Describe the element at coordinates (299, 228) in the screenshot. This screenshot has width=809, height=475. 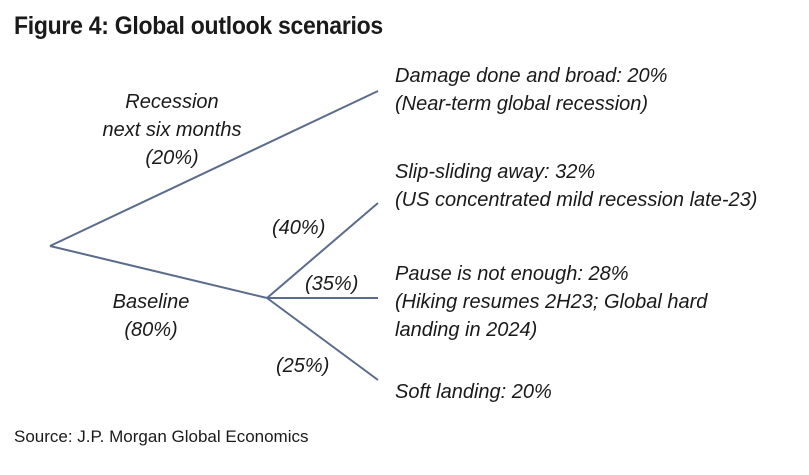
I see `slip-prob: (40%)` at that location.